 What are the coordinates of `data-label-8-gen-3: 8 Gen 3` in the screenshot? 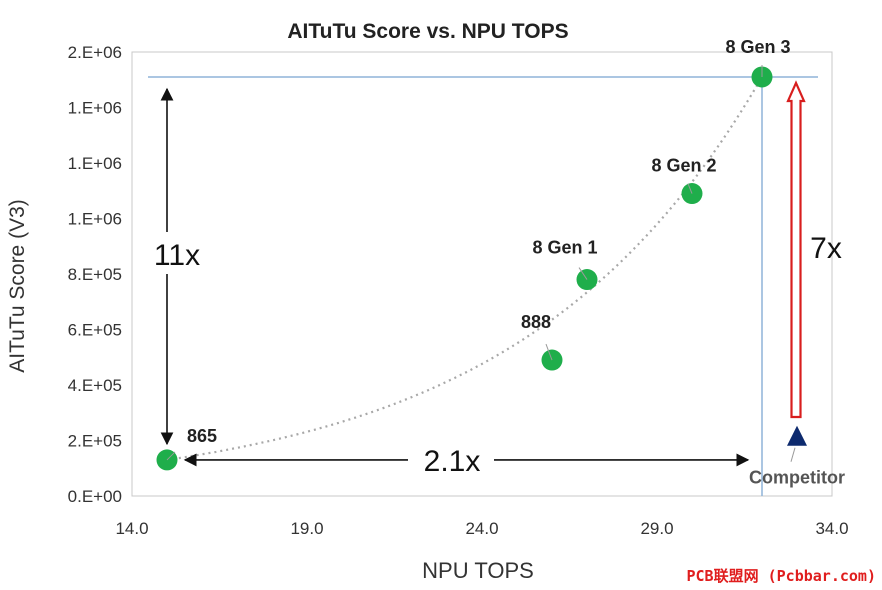 It's located at (757, 47).